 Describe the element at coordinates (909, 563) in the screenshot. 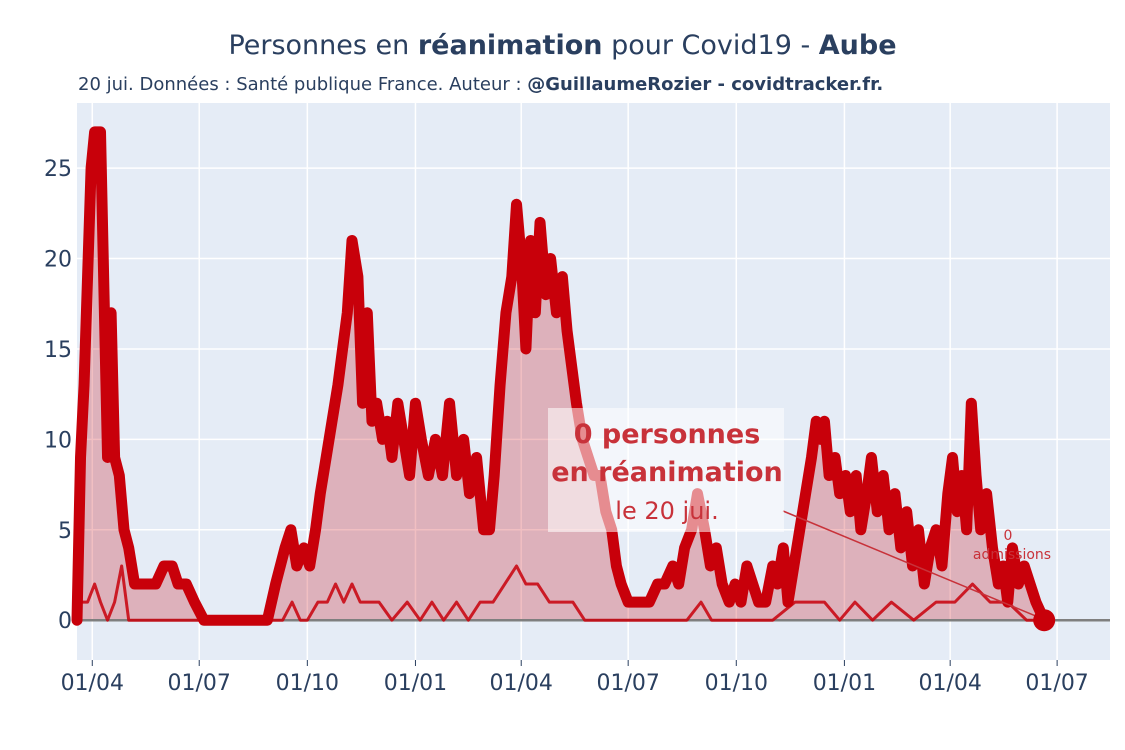

I see `annotation-arrow` at that location.